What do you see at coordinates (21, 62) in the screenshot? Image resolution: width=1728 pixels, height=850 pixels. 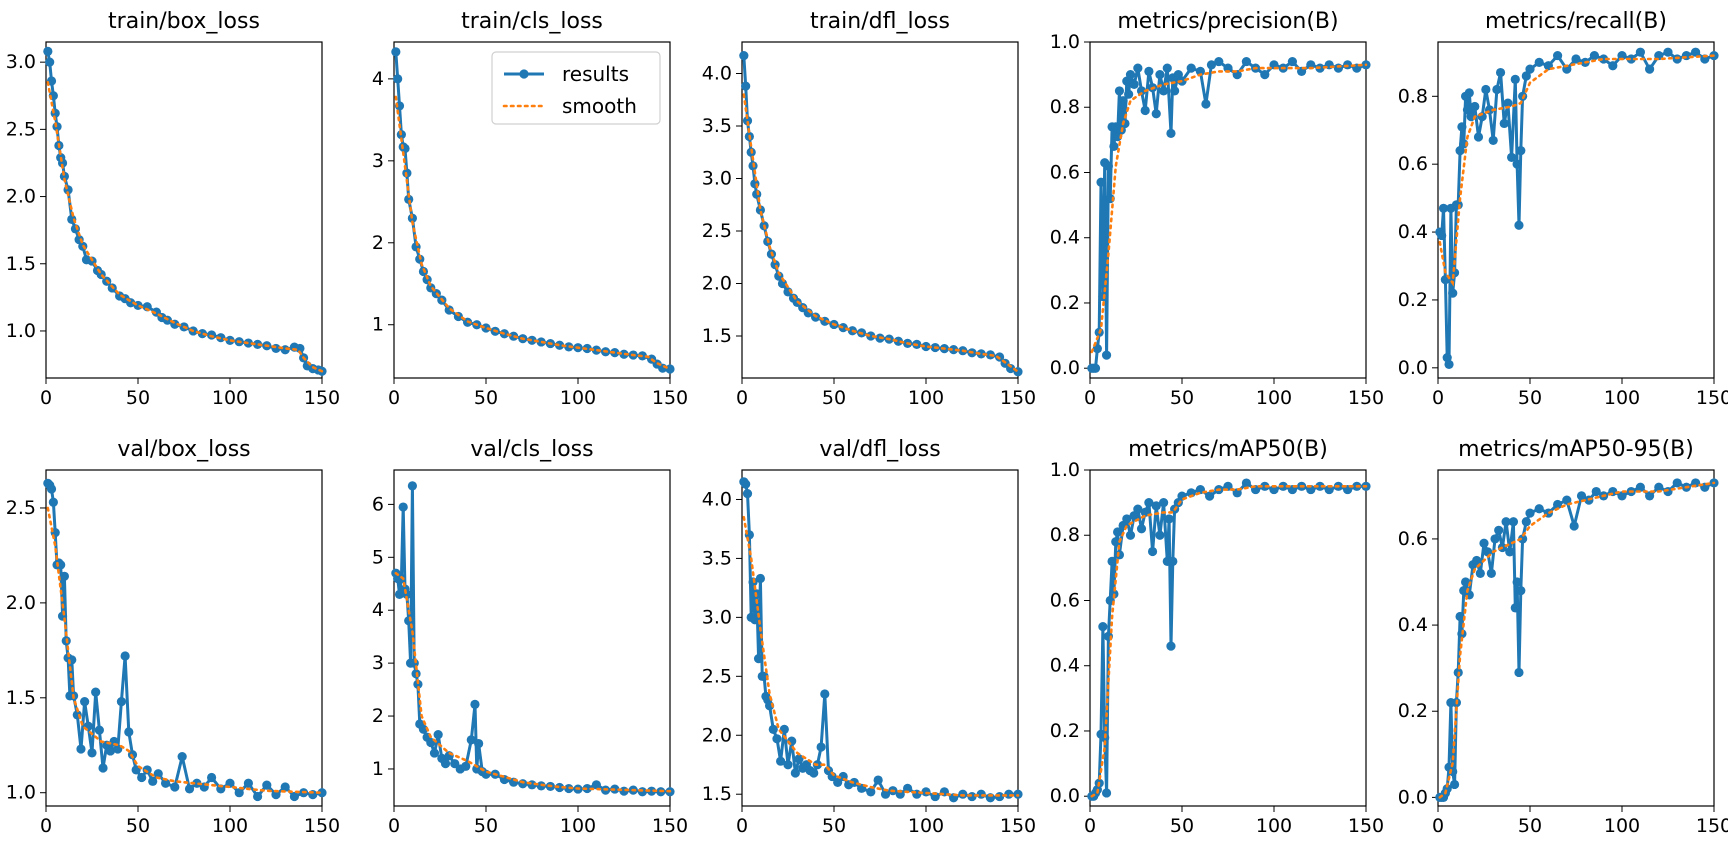 I see `y-tick-label: 3.0` at bounding box center [21, 62].